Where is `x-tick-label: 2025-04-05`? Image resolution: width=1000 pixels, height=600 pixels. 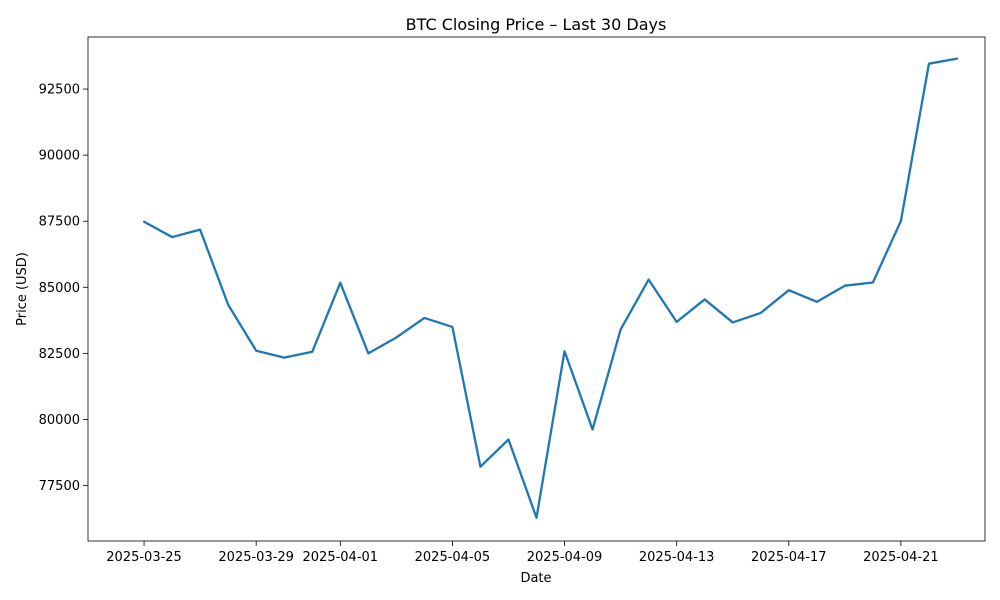 x-tick-label: 2025-04-05 is located at coordinates (453, 557).